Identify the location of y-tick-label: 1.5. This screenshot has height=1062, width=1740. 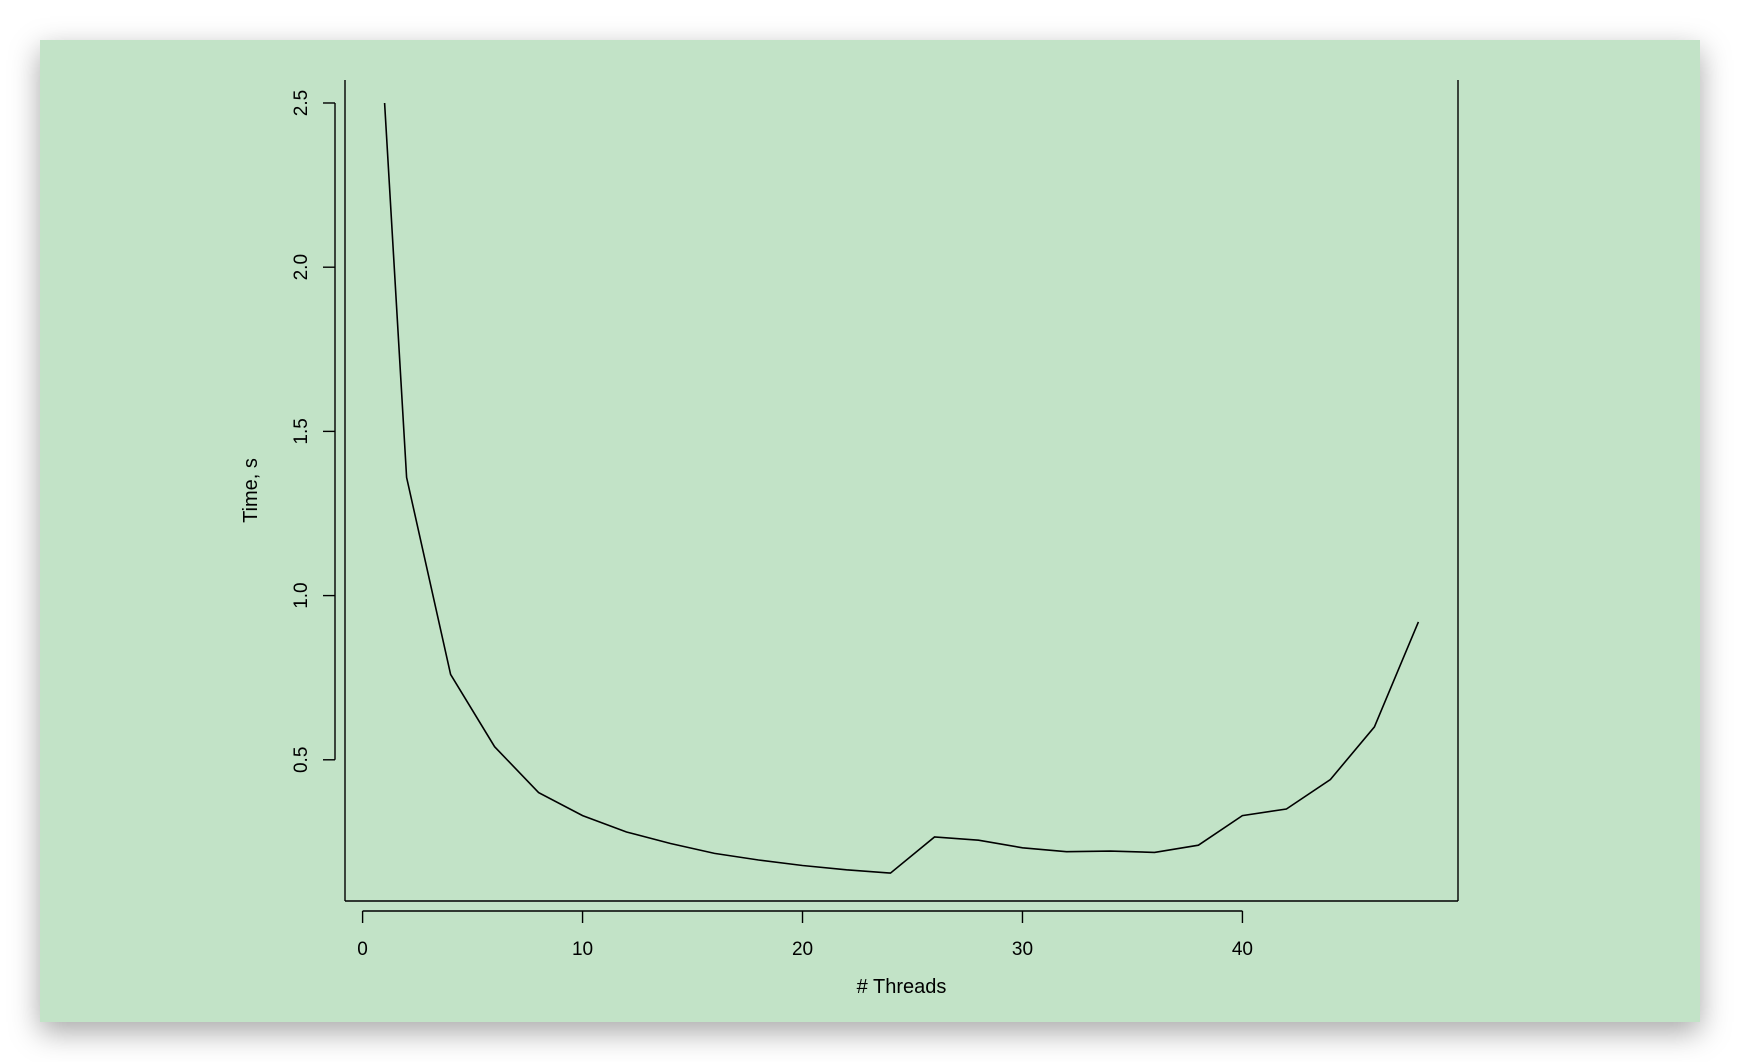
(301, 431).